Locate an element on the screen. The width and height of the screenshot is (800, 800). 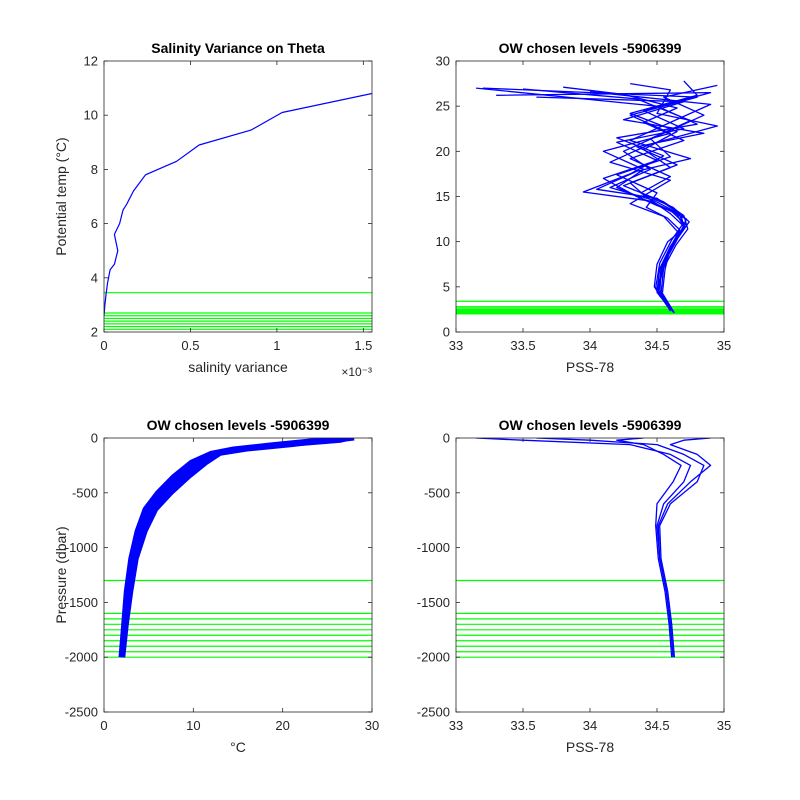
x-tick-label: 30 is located at coordinates (372, 725).